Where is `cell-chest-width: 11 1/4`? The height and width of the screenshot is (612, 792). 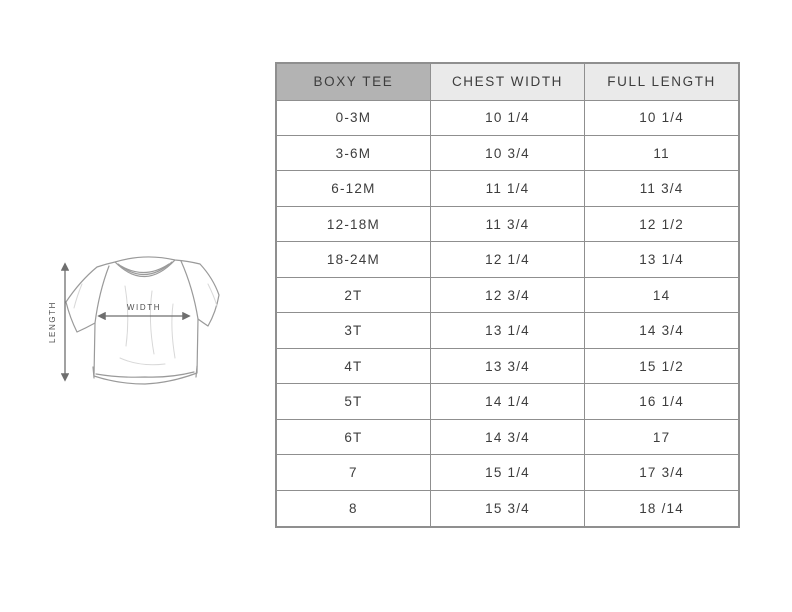
cell-chest-width: 11 1/4 is located at coordinates (507, 188).